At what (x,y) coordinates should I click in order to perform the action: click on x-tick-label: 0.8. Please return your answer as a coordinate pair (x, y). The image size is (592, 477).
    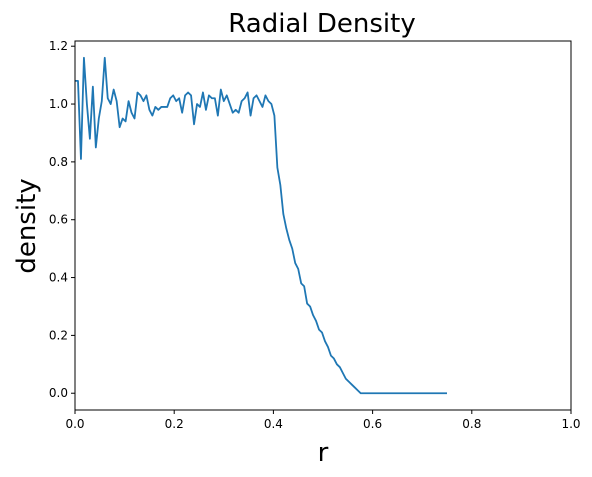
    Looking at the image, I should click on (471, 424).